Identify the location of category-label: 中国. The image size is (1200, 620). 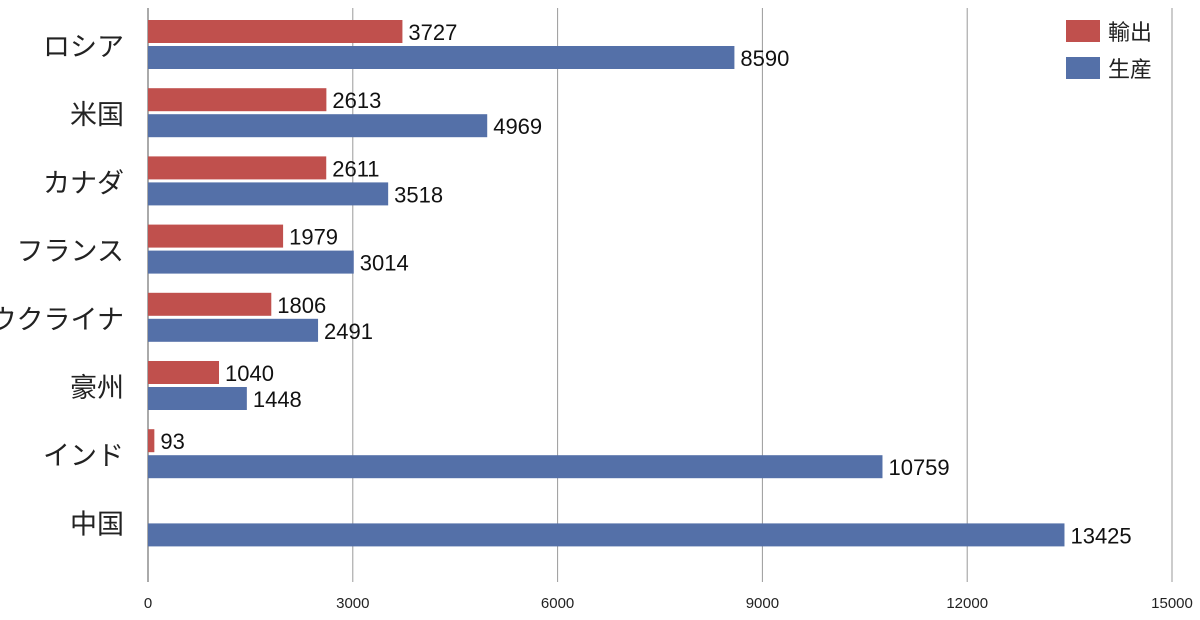
(97, 524).